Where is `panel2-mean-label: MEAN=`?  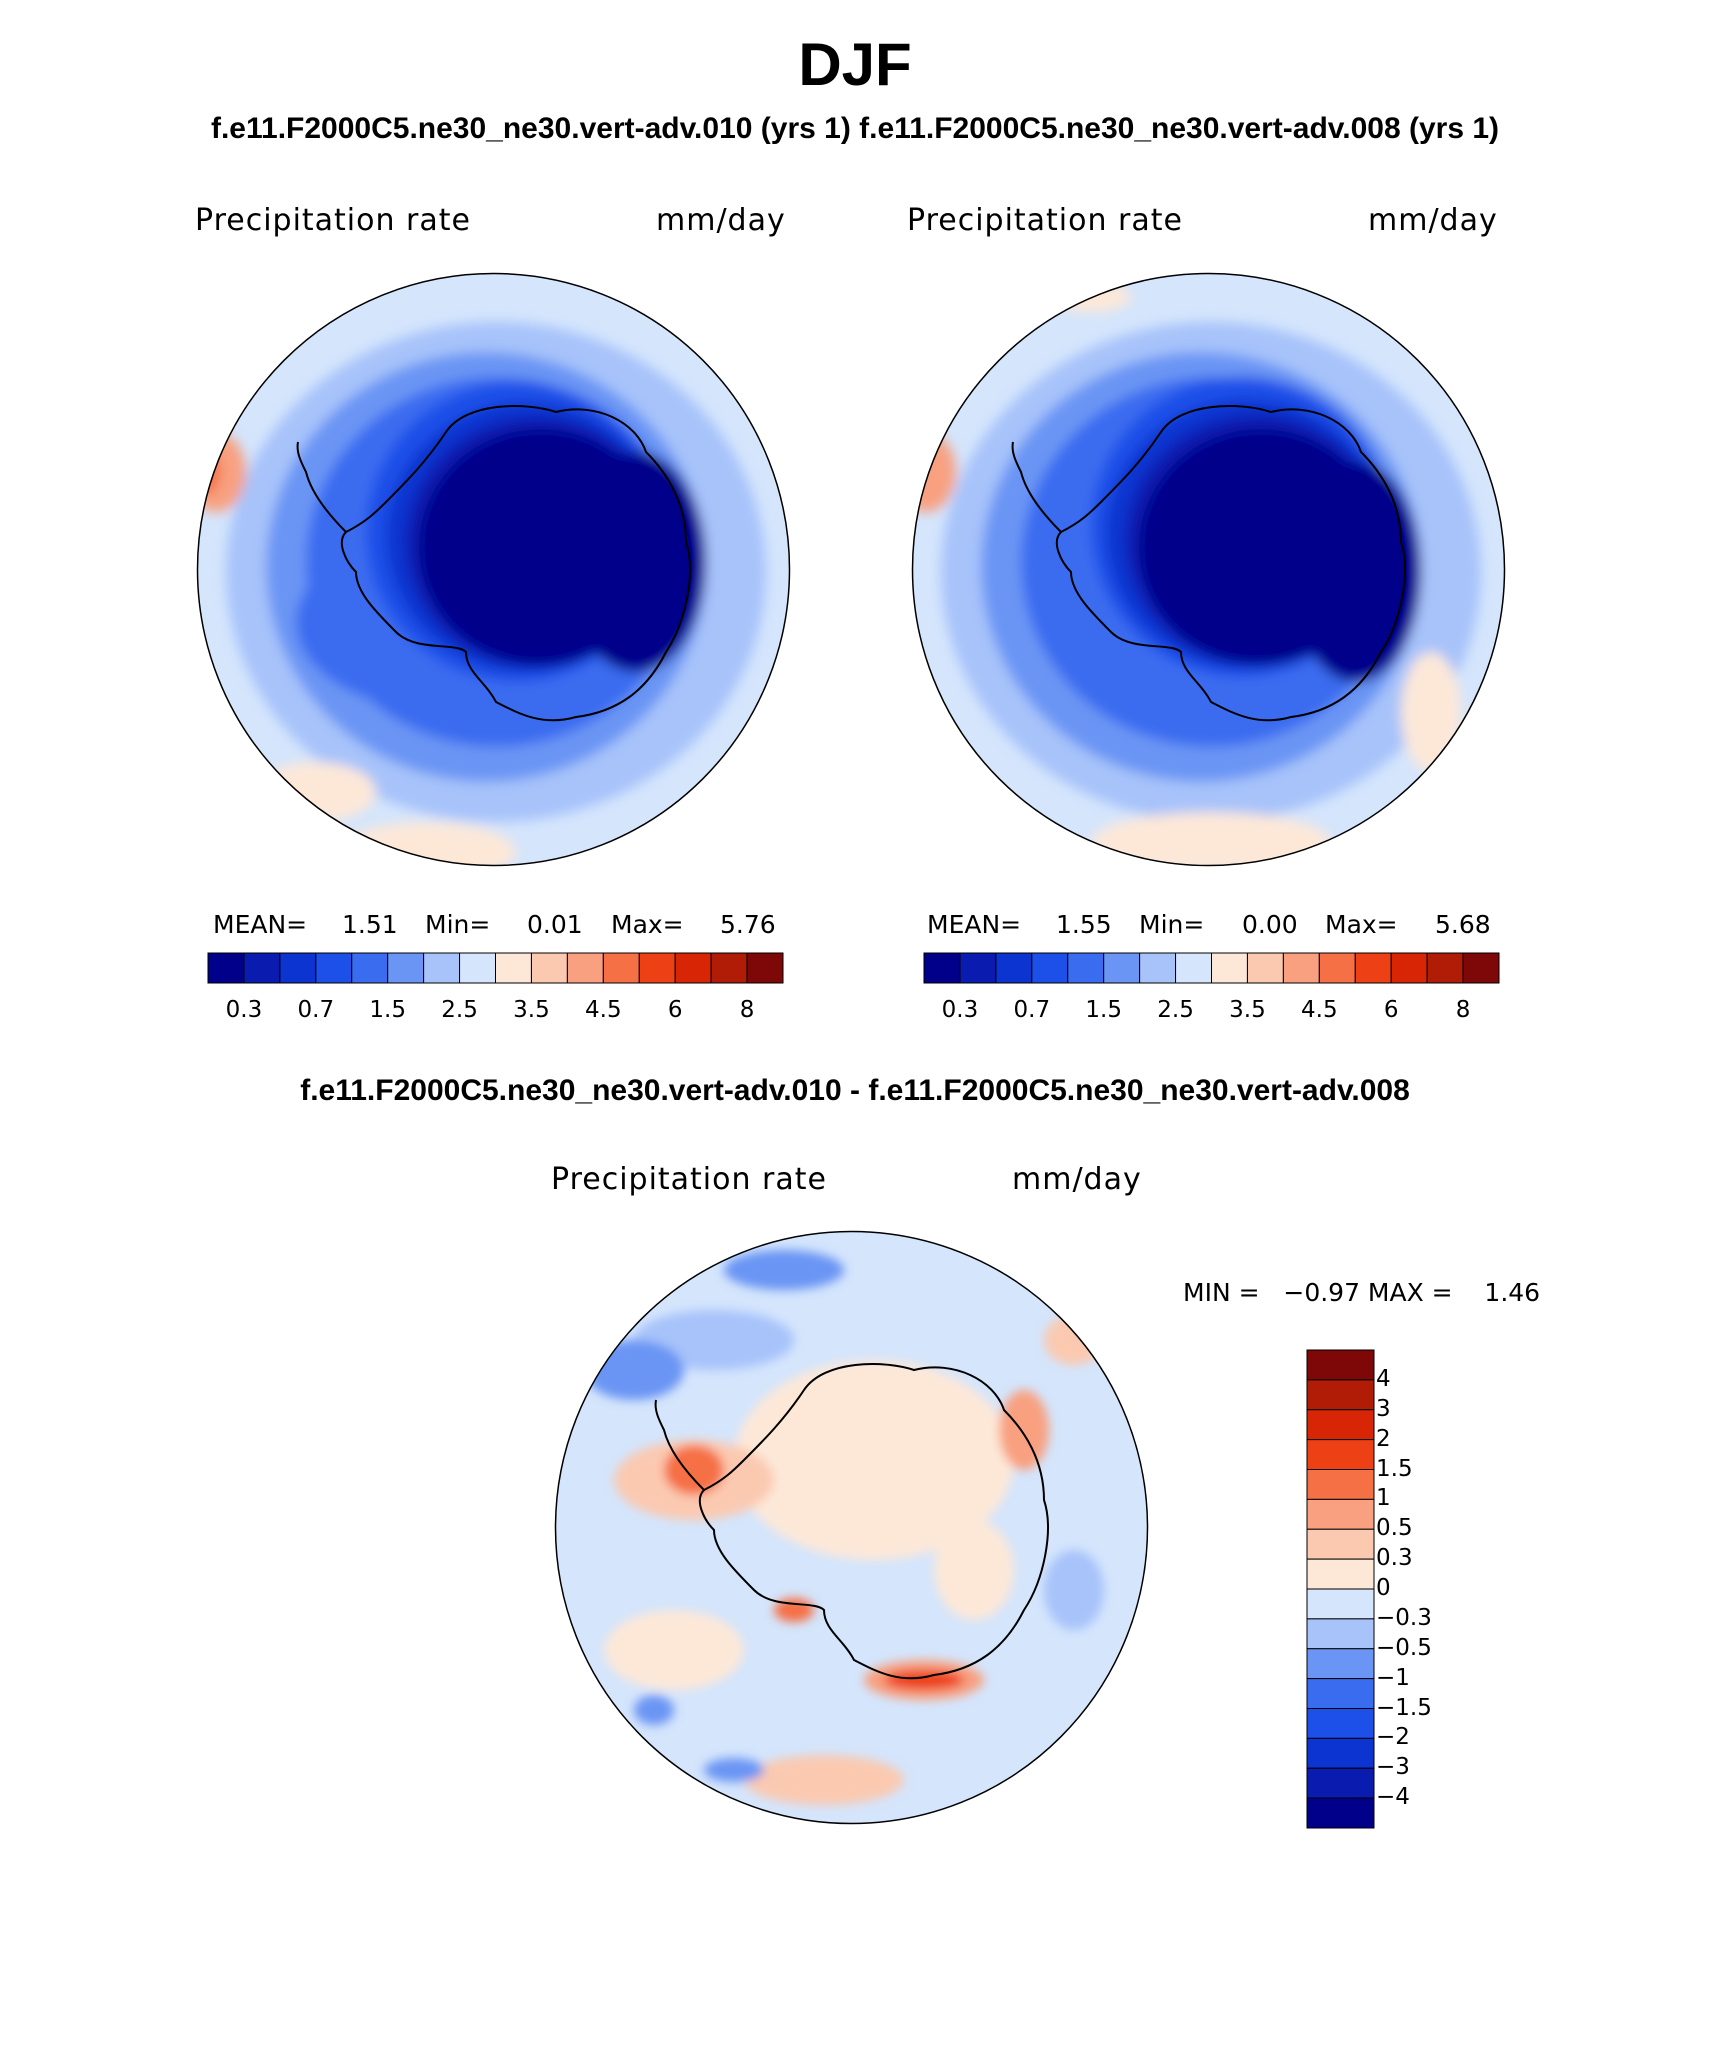 panel2-mean-label: MEAN= is located at coordinates (974, 924).